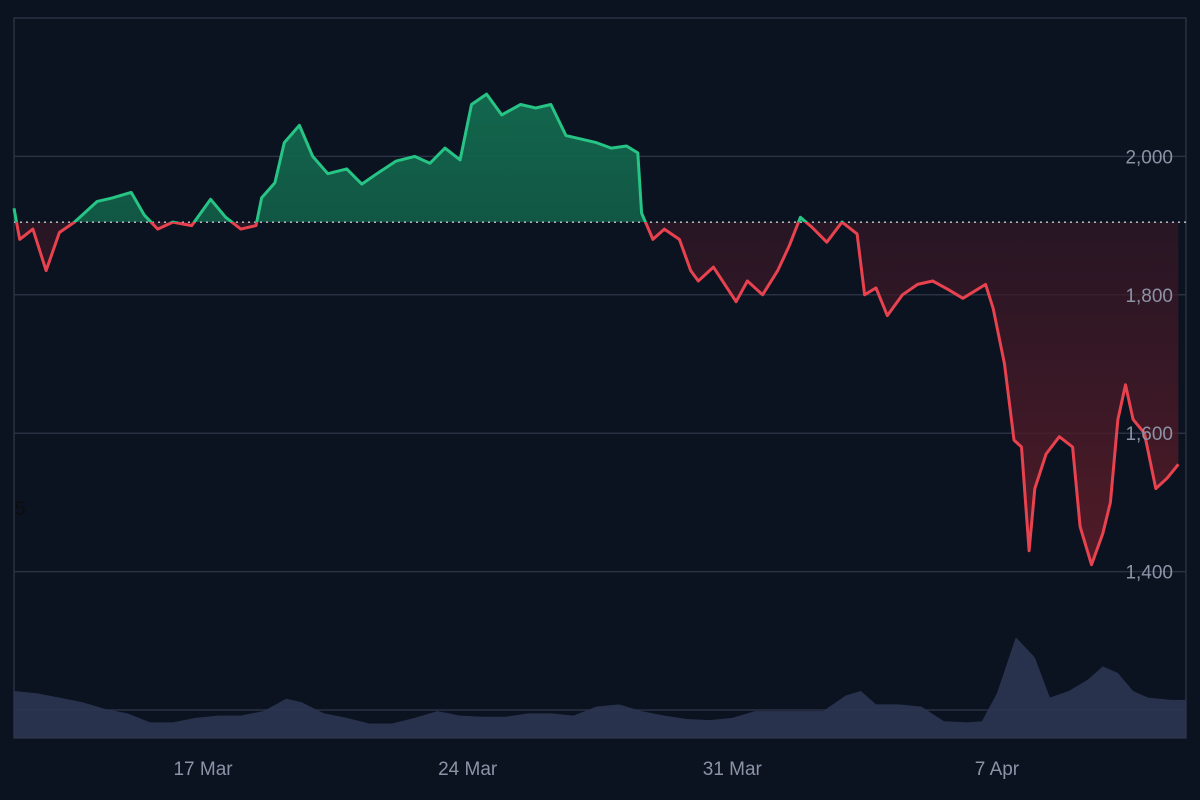 The height and width of the screenshot is (800, 1200). I want to click on up-area, so click(428, 158).